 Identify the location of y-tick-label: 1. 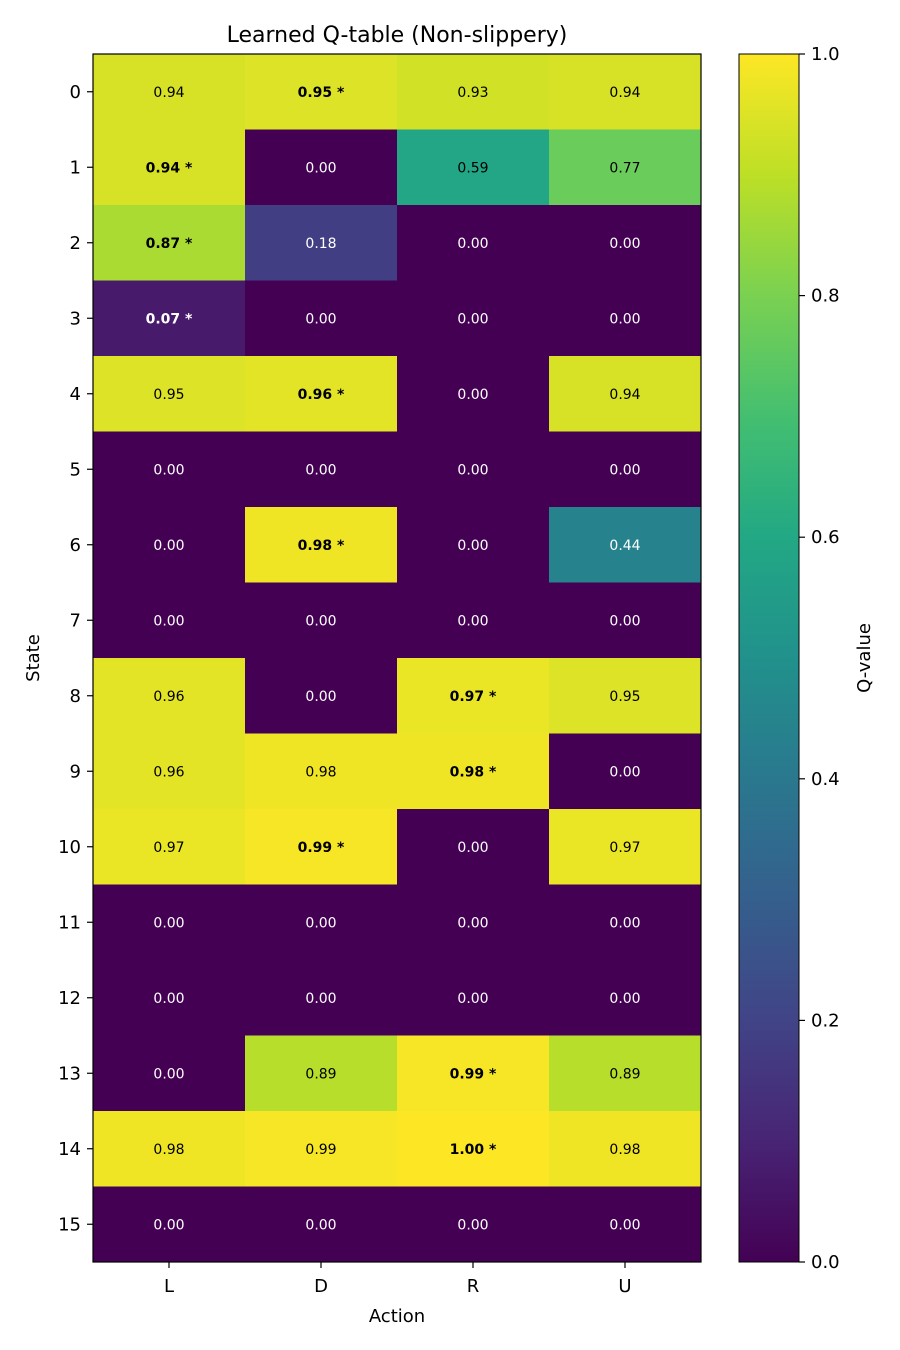
(75, 167).